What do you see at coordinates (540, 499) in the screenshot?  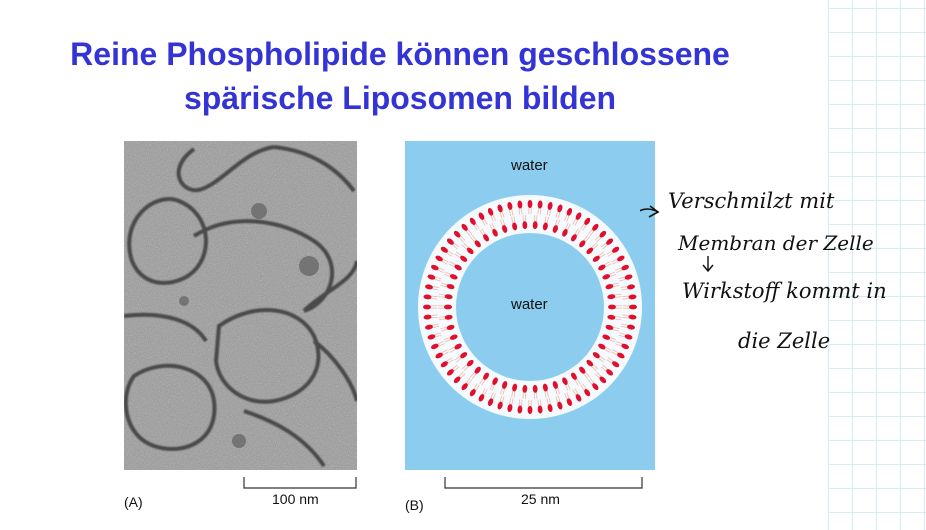 I see `scale-label-b: 25 nm` at bounding box center [540, 499].